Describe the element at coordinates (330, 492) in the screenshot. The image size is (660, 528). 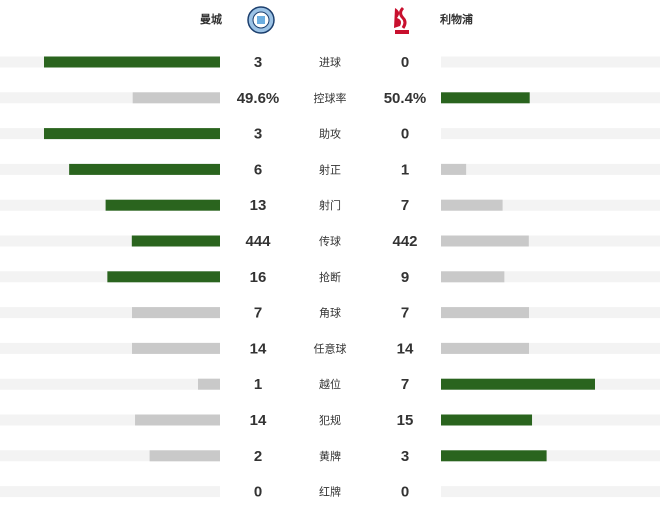
I see `stat-label: 红牌` at that location.